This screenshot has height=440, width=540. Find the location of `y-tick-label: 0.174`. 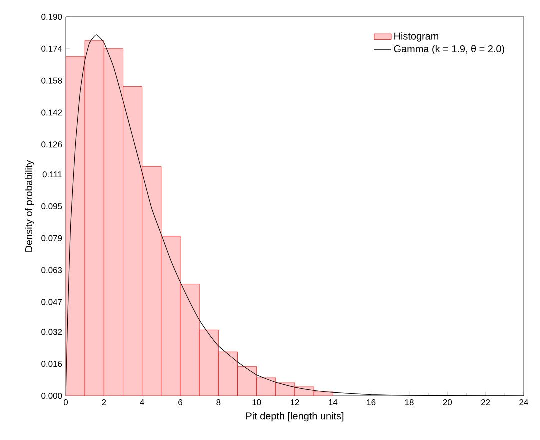

y-tick-label: 0.174 is located at coordinates (52, 49).